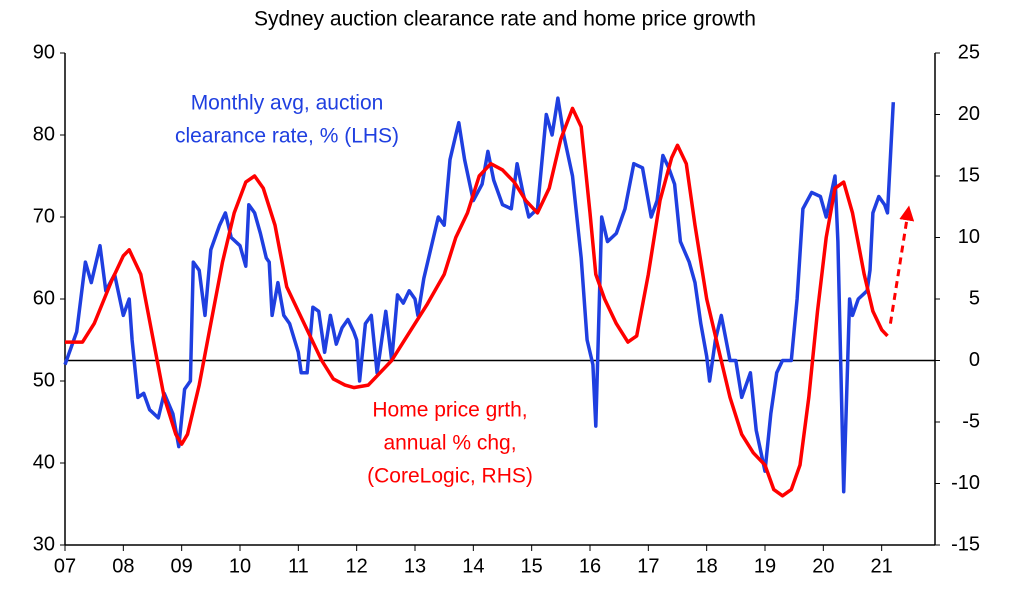 This screenshot has width=1011, height=603. I want to click on y-tick-label: 40, so click(44, 462).